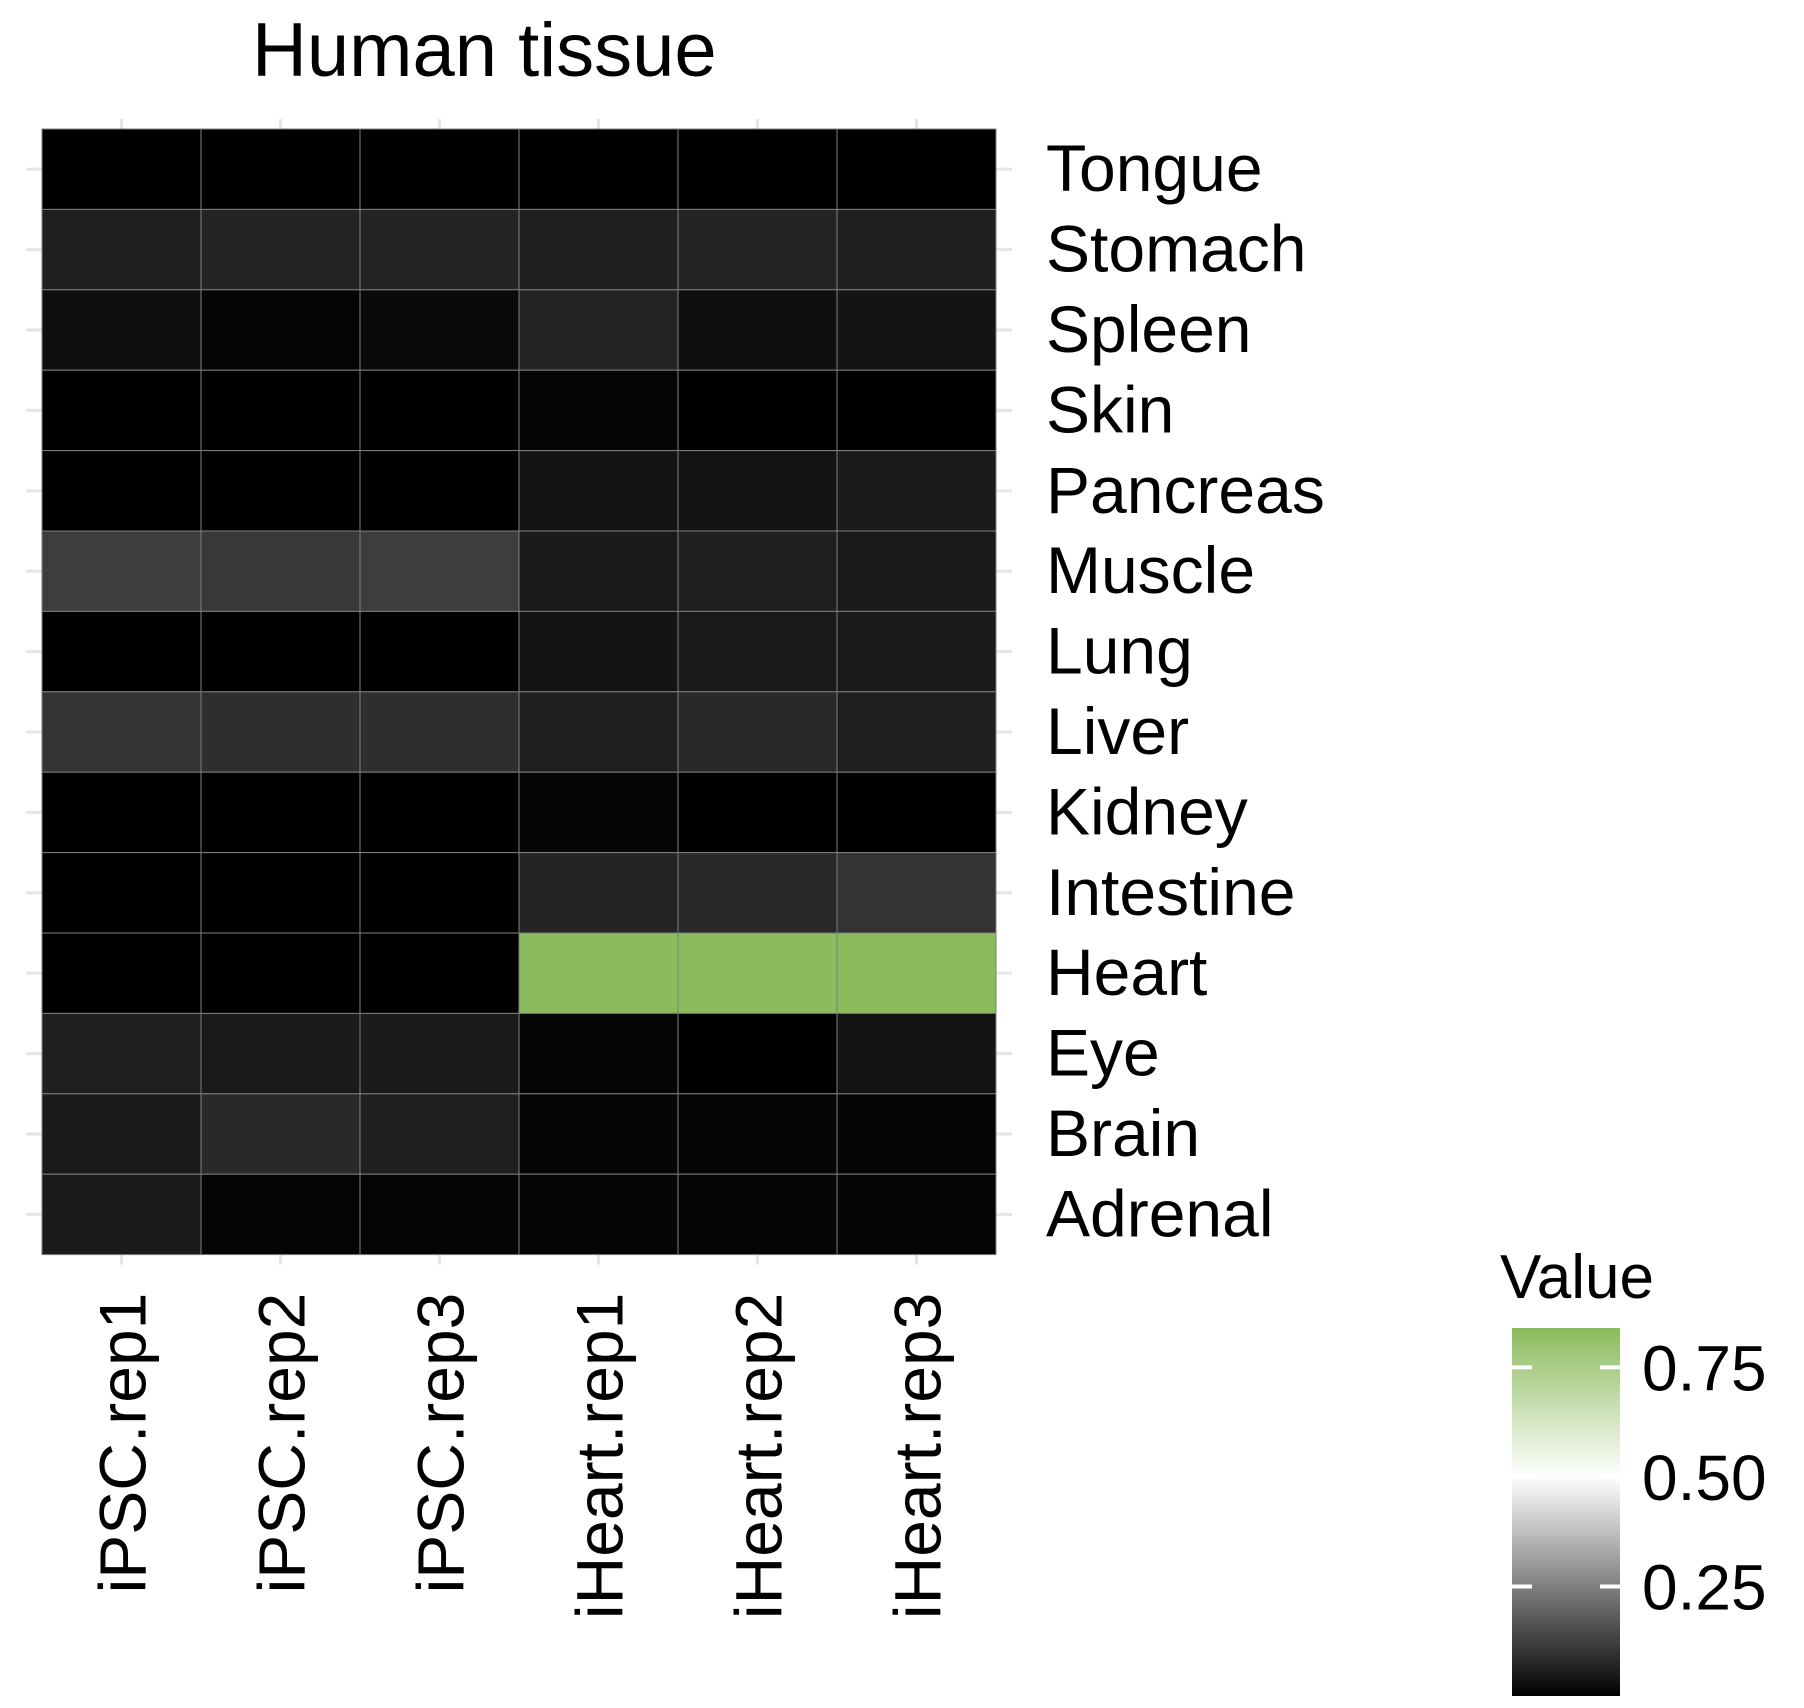 This screenshot has height=1708, width=1804. I want to click on legend-tick-label: 0.25, so click(1704, 1587).